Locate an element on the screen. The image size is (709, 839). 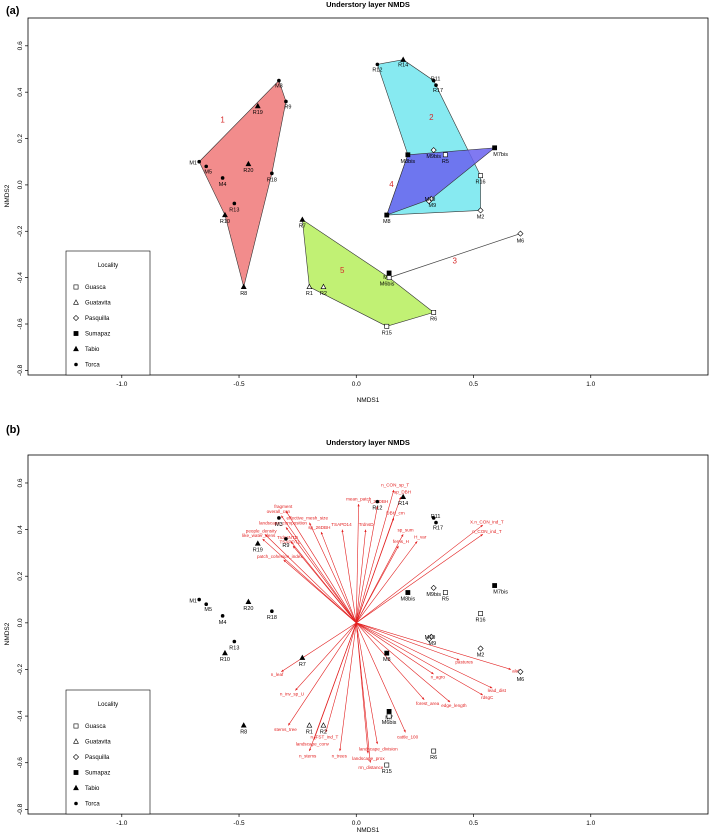
panel-a-envfit-lines is located at coordinates (454, 255).